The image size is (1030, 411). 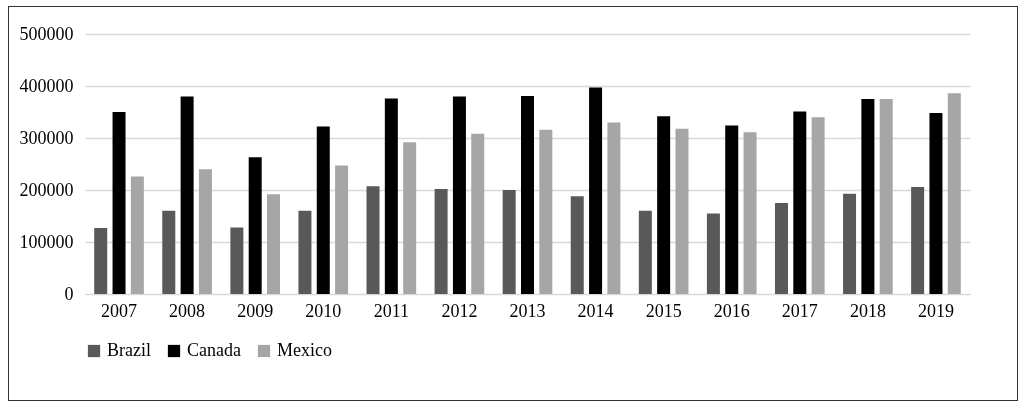 I want to click on x-tick-label: 2018, so click(x=867, y=310).